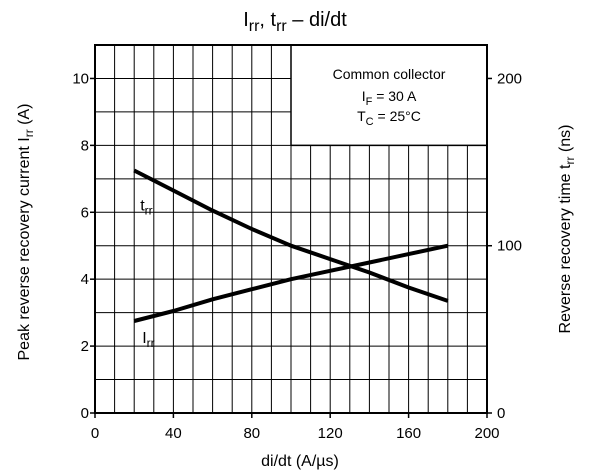 The width and height of the screenshot is (590, 475). What do you see at coordinates (85, 279) in the screenshot?
I see `y-tick-label-left: 4` at bounding box center [85, 279].